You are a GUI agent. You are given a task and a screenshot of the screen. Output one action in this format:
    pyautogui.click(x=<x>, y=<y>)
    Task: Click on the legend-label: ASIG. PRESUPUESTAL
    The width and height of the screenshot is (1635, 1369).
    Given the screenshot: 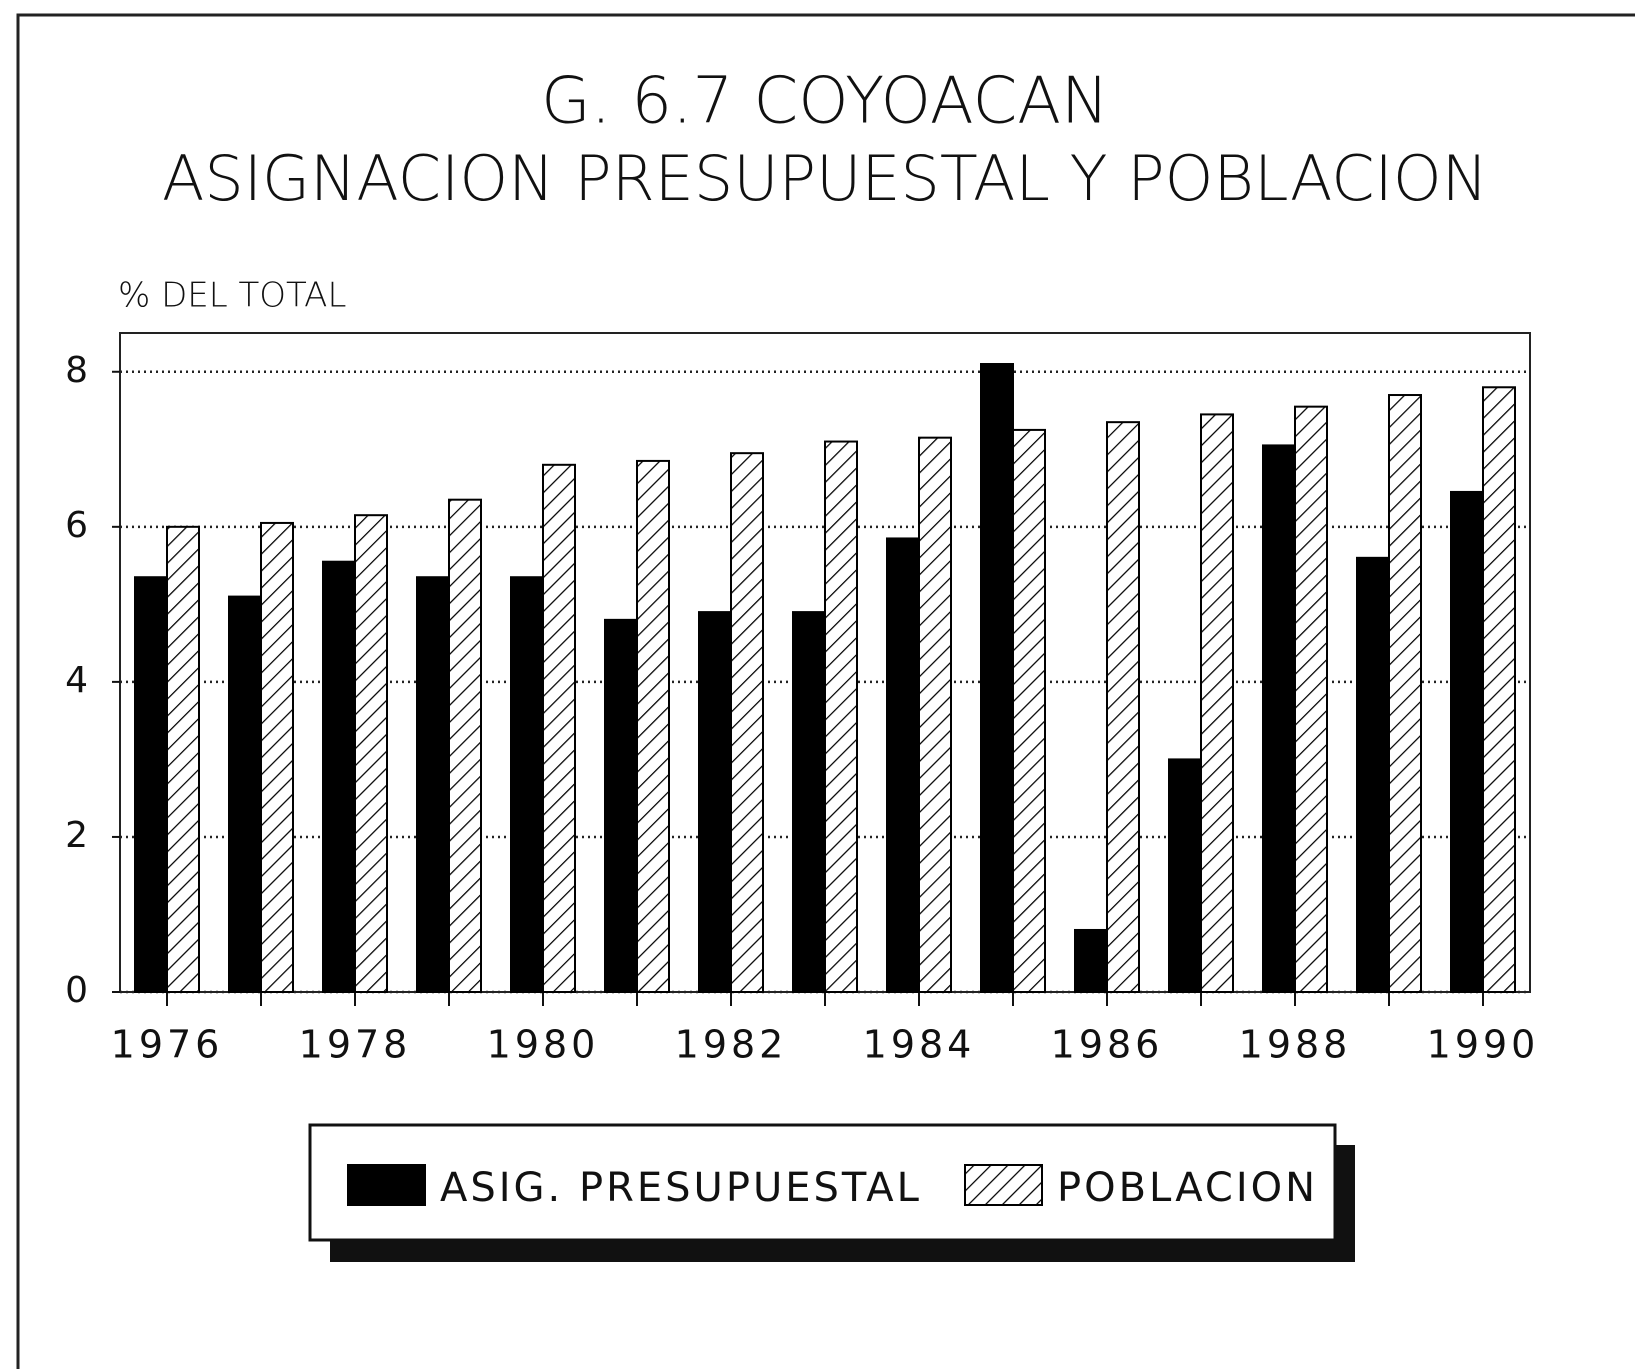 What is the action you would take?
    pyautogui.click(x=681, y=1188)
    